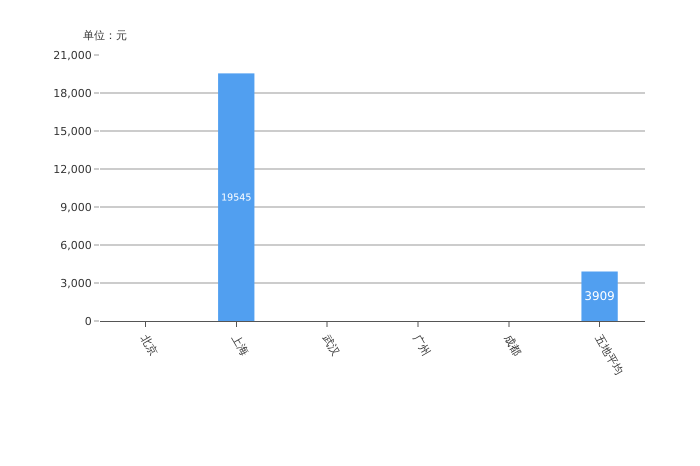 The image size is (700, 466). I want to click on y-tick-label: 0, so click(88, 321).